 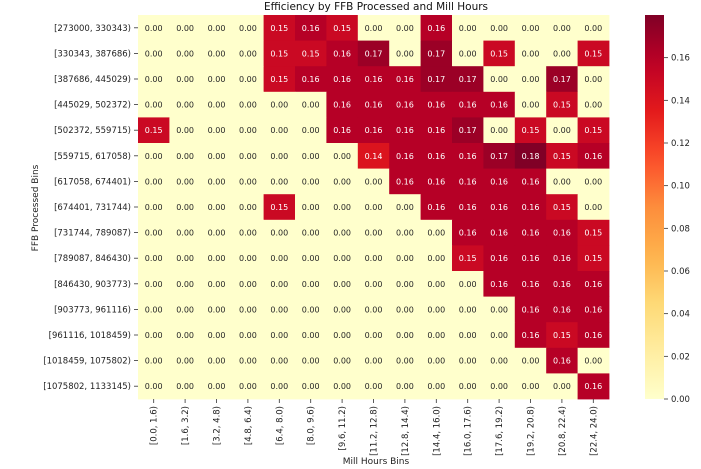 I want to click on x-tick-label: [20.8, 22.4), so click(x=563, y=431).